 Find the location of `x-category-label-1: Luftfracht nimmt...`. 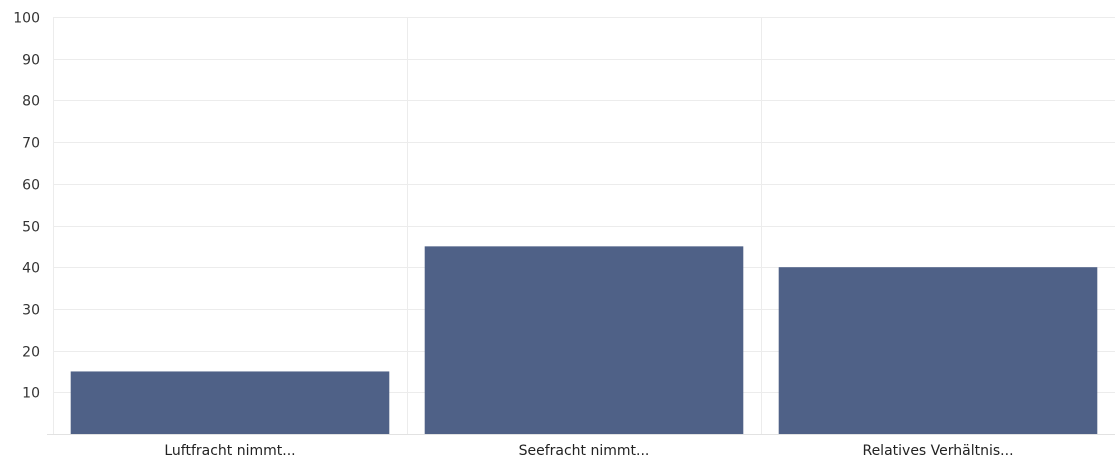

x-category-label-1: Luftfracht nimmt... is located at coordinates (229, 451).